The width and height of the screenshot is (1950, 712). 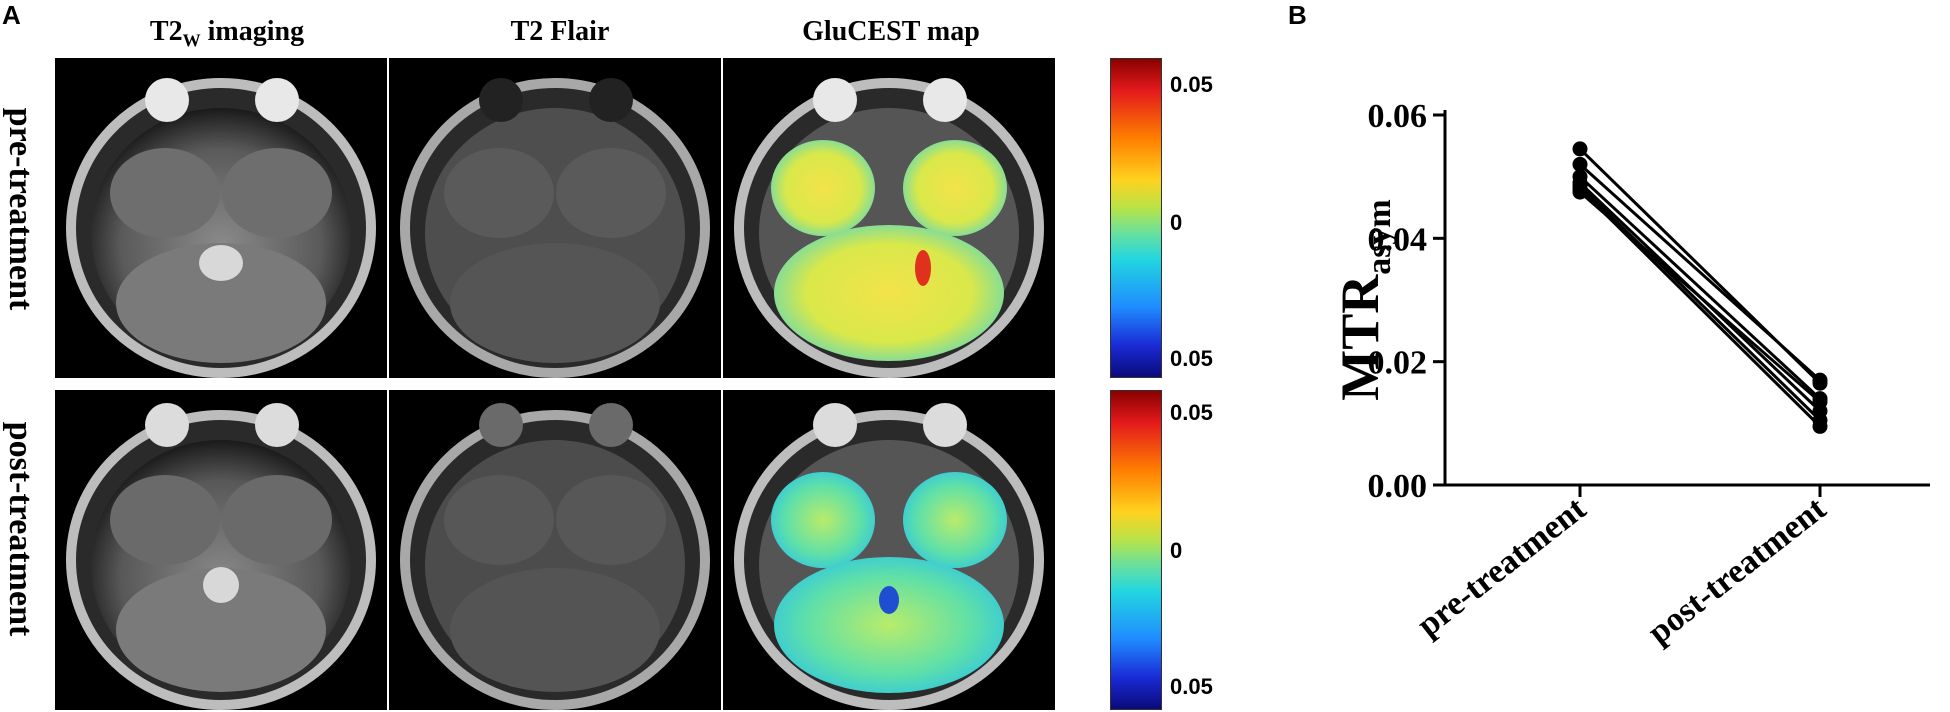 I want to click on mri-pre-t2w, so click(x=221, y=218).